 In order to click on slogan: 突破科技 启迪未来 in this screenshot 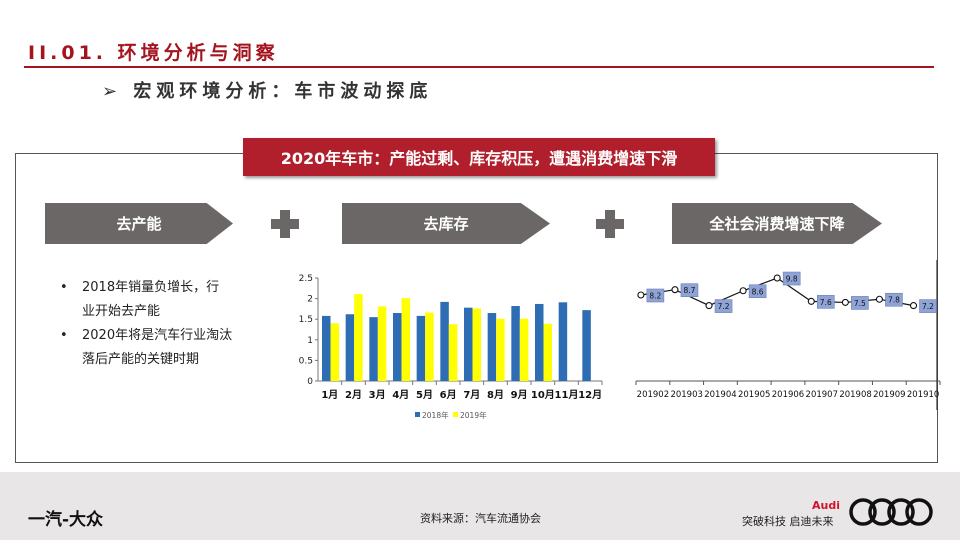, I will do `click(788, 521)`.